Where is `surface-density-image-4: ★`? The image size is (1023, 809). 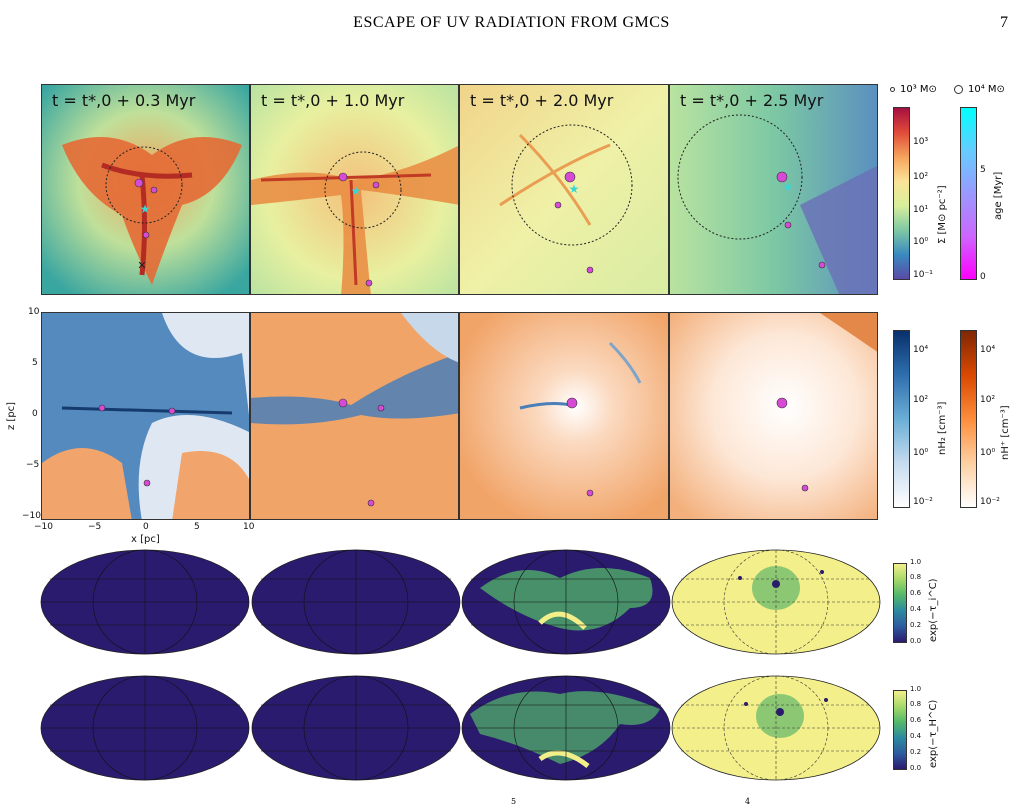
surface-density-image-4: ★ is located at coordinates (773, 189).